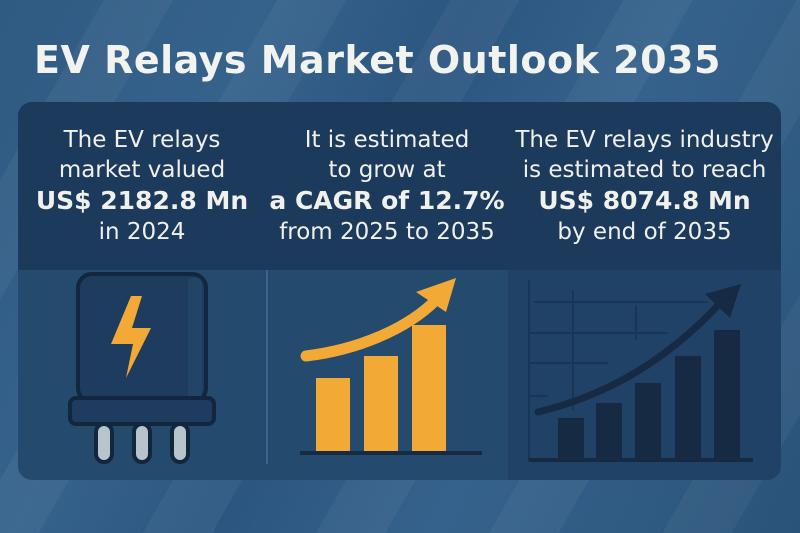  Describe the element at coordinates (387, 170) in the screenshot. I see `card-line: to grow at` at that location.